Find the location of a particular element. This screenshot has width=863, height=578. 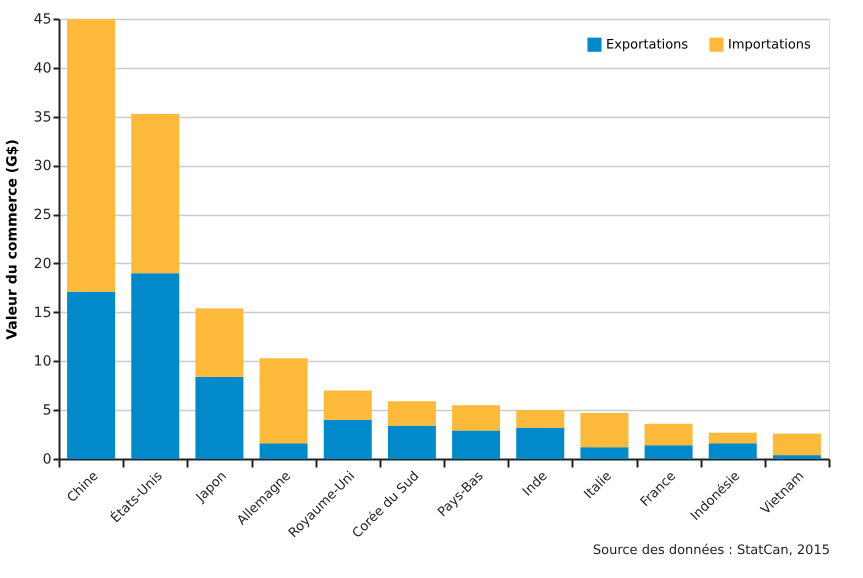

legend-label: Importations is located at coordinates (770, 45).